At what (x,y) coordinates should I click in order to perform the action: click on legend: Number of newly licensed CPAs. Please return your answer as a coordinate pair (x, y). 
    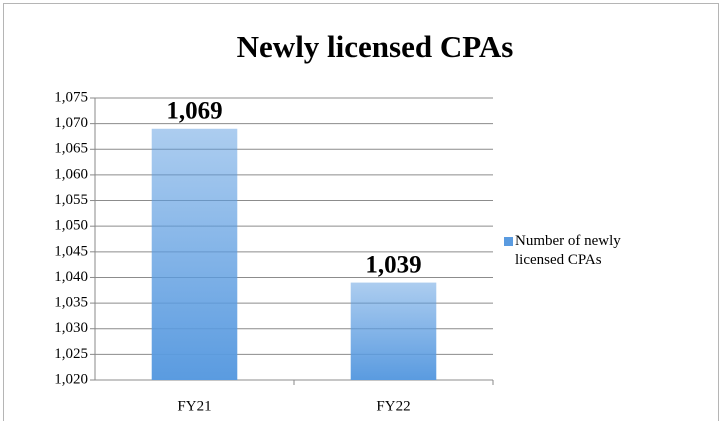
    Looking at the image, I should click on (579, 251).